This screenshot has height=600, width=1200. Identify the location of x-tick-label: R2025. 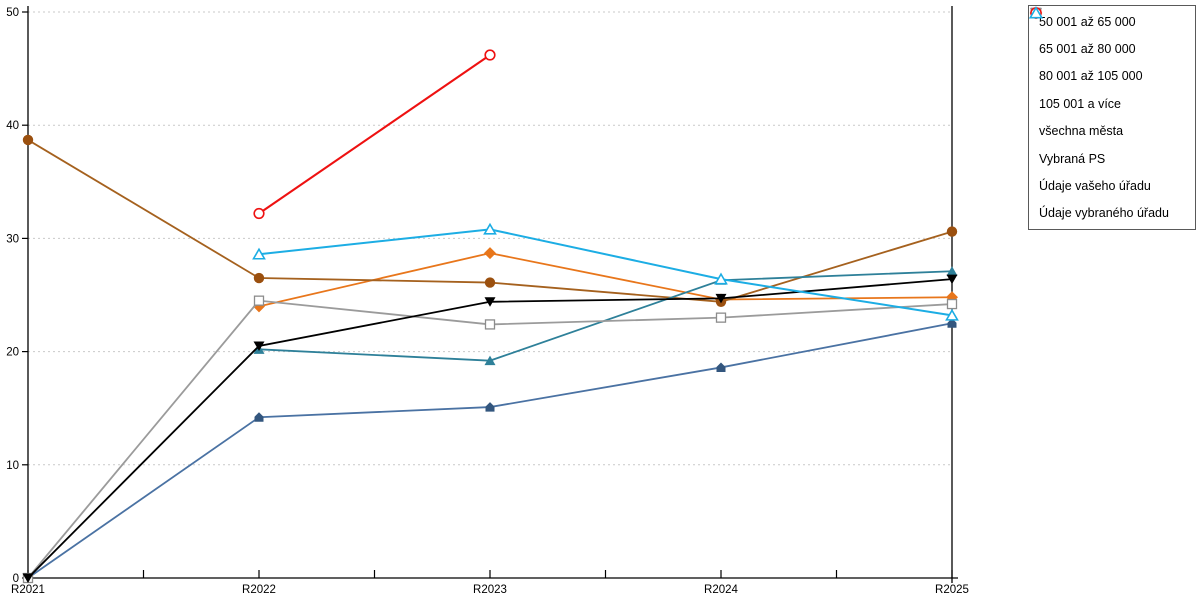
(952, 590).